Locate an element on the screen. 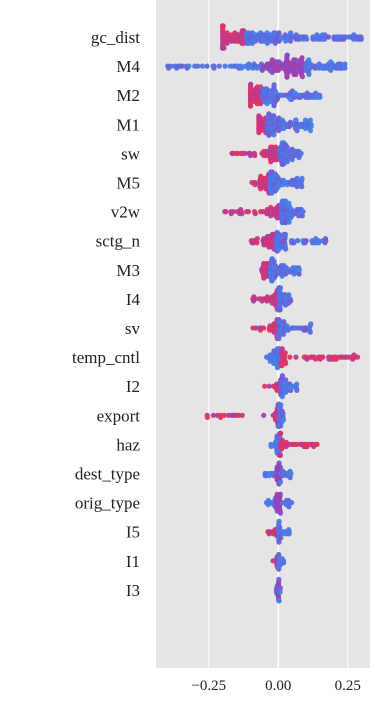 The width and height of the screenshot is (375, 723). feature-label: haz is located at coordinates (128, 444).